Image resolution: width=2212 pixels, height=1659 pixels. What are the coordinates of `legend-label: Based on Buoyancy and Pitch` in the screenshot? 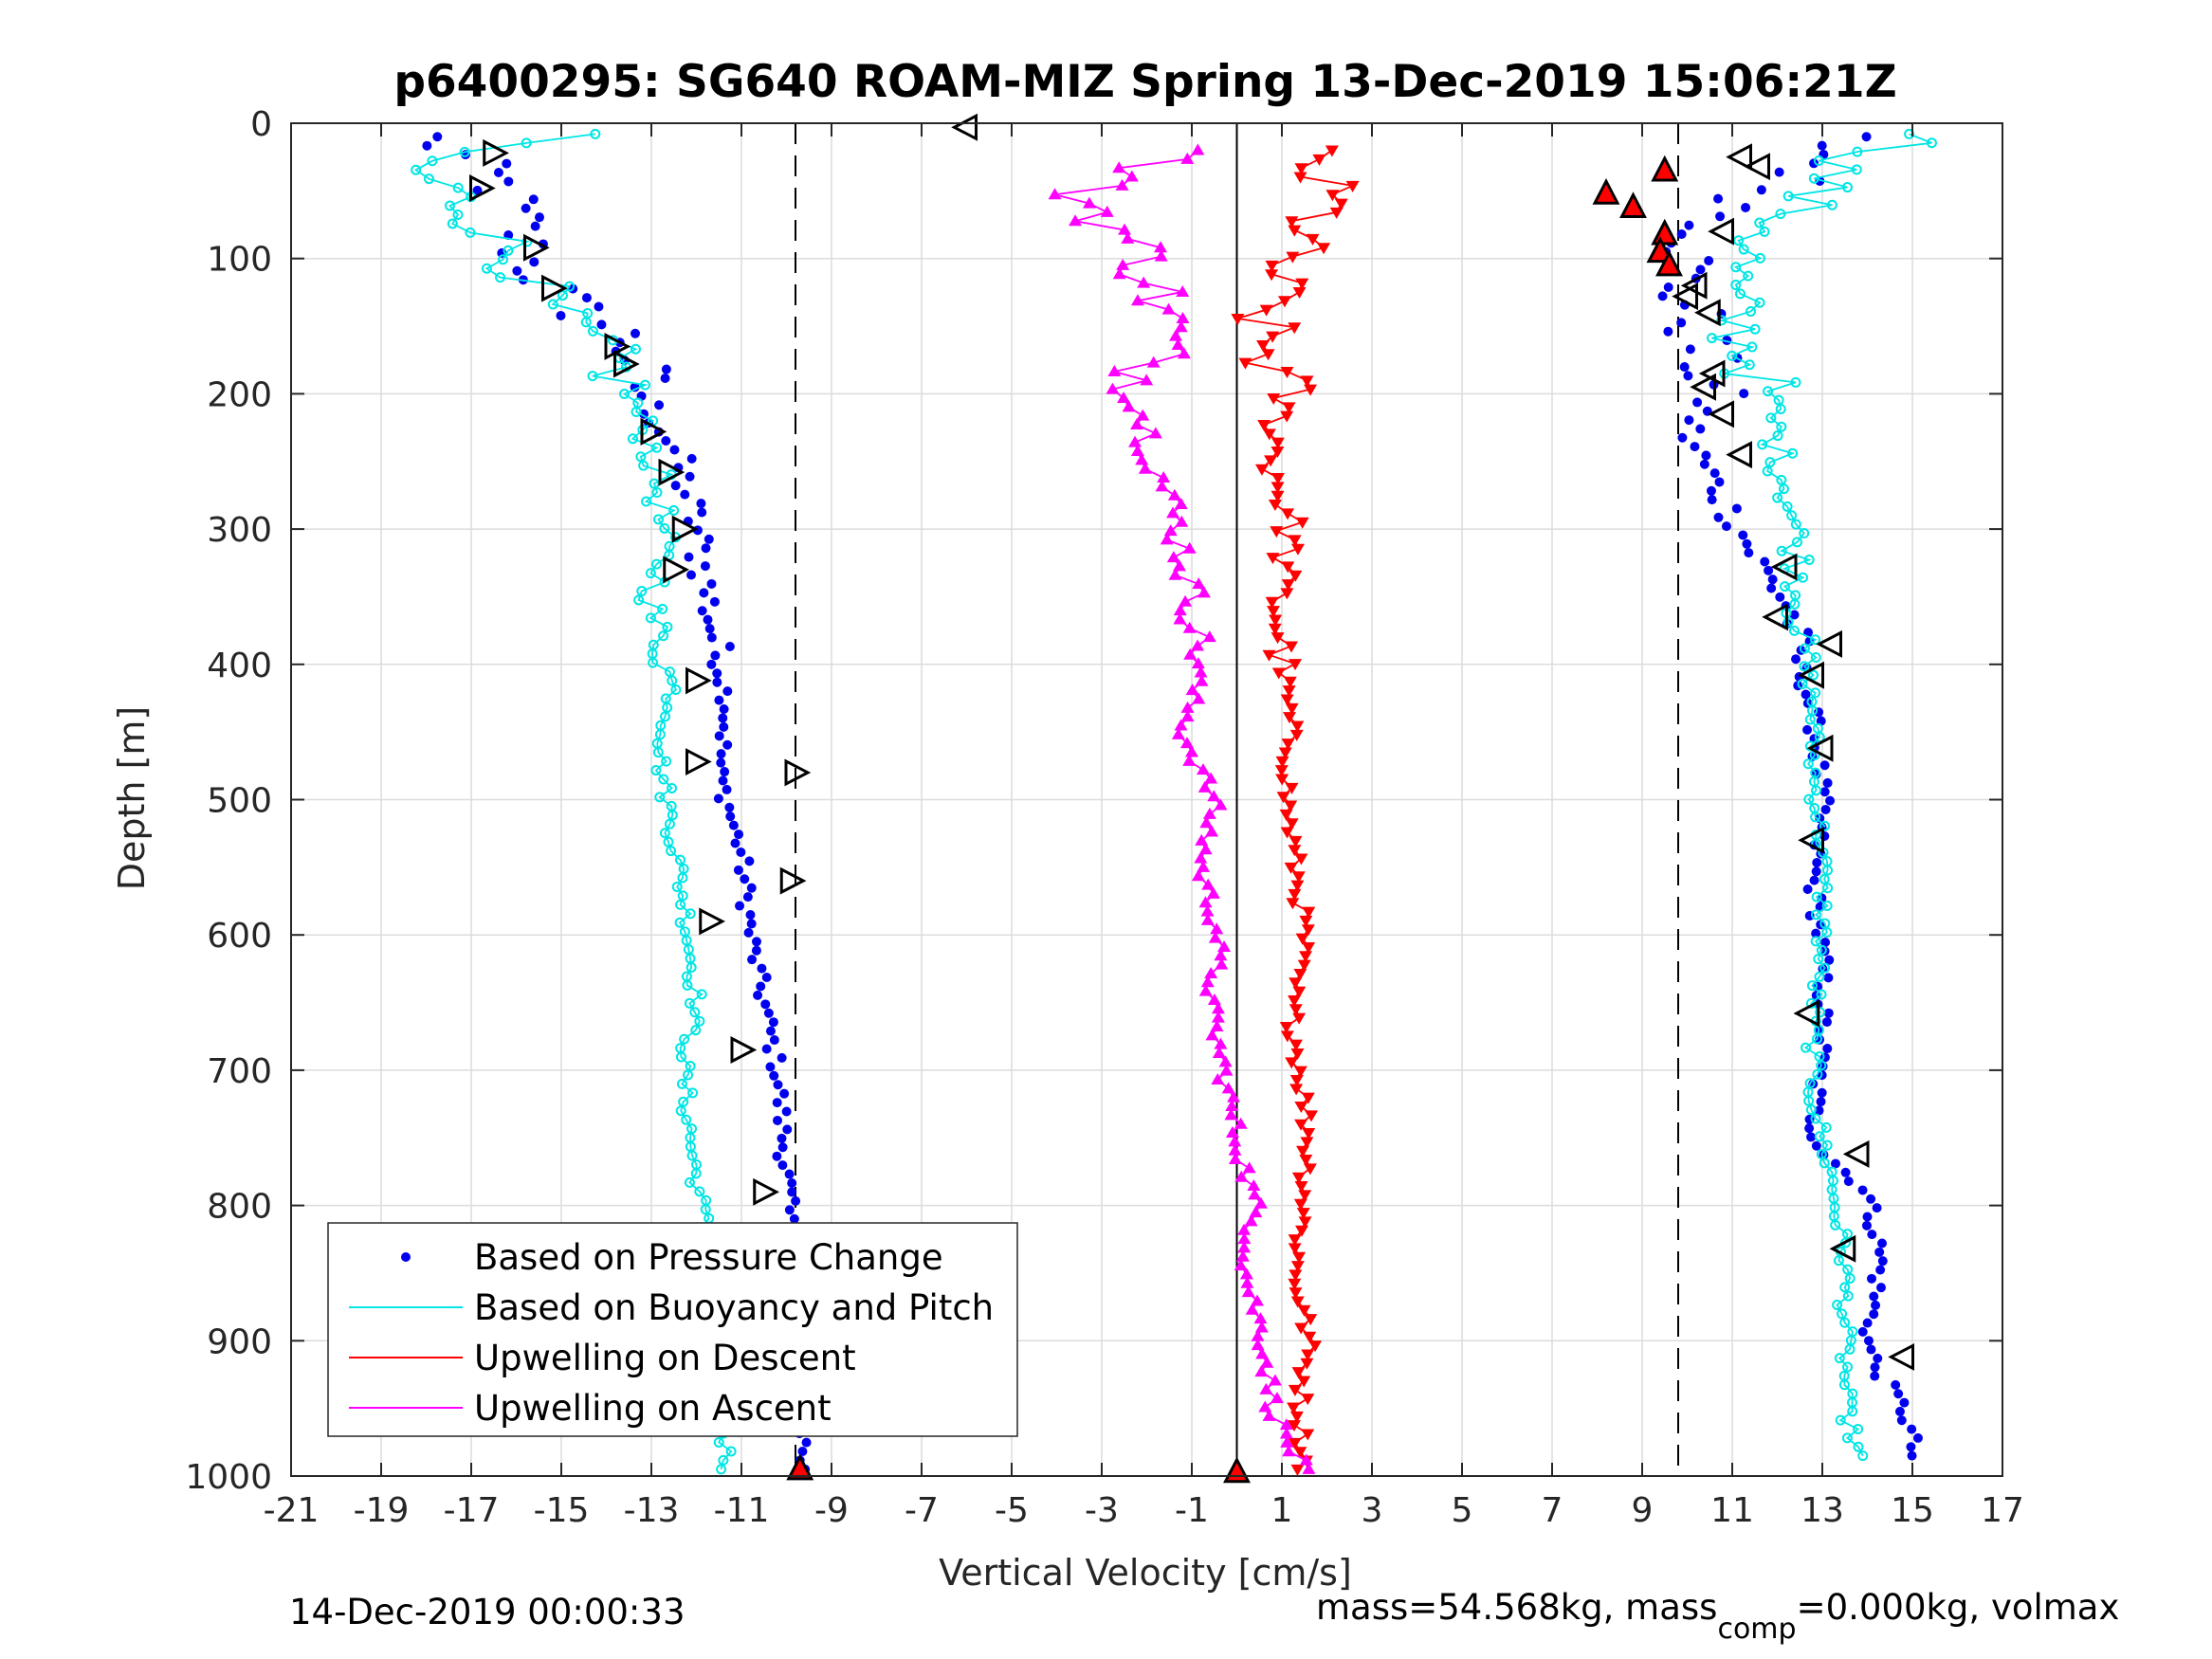 It's located at (734, 1307).